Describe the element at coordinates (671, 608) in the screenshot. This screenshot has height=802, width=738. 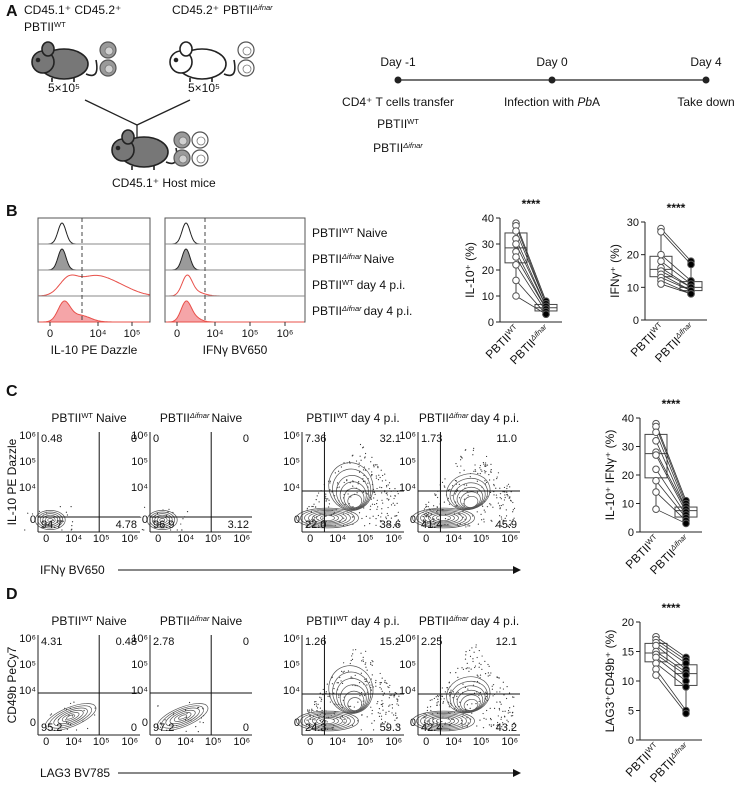
I see `text-piece: ****` at that location.